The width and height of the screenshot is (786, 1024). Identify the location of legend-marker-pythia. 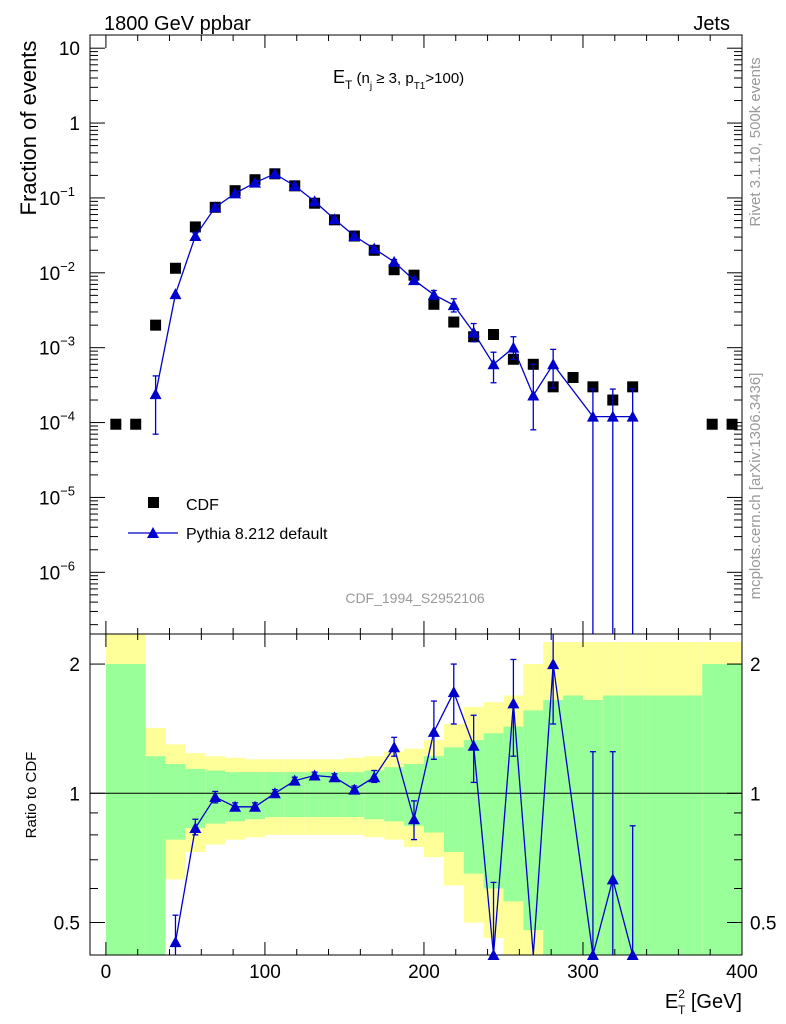
(153, 532).